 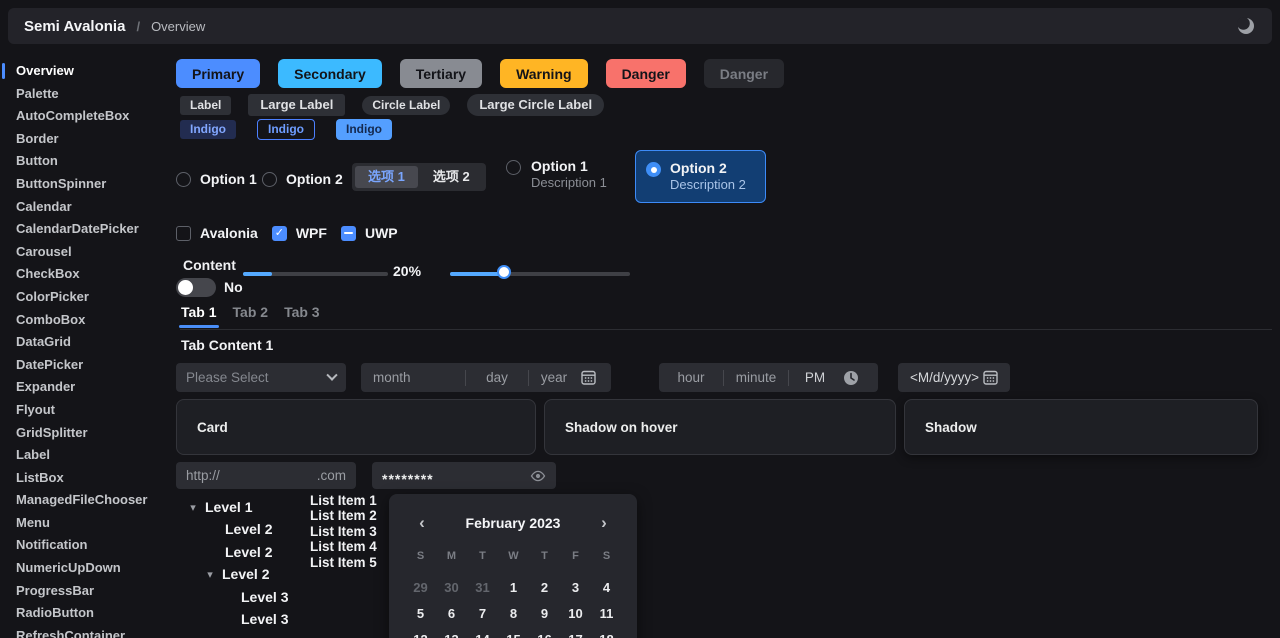 What do you see at coordinates (330, 73) in the screenshot?
I see `secondary-button: Secondary` at bounding box center [330, 73].